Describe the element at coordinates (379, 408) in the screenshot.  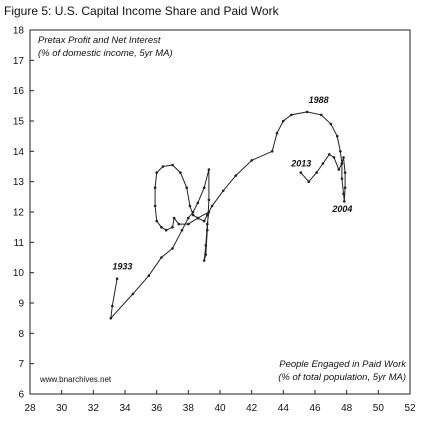
I see `x-tick-label: 50` at that location.